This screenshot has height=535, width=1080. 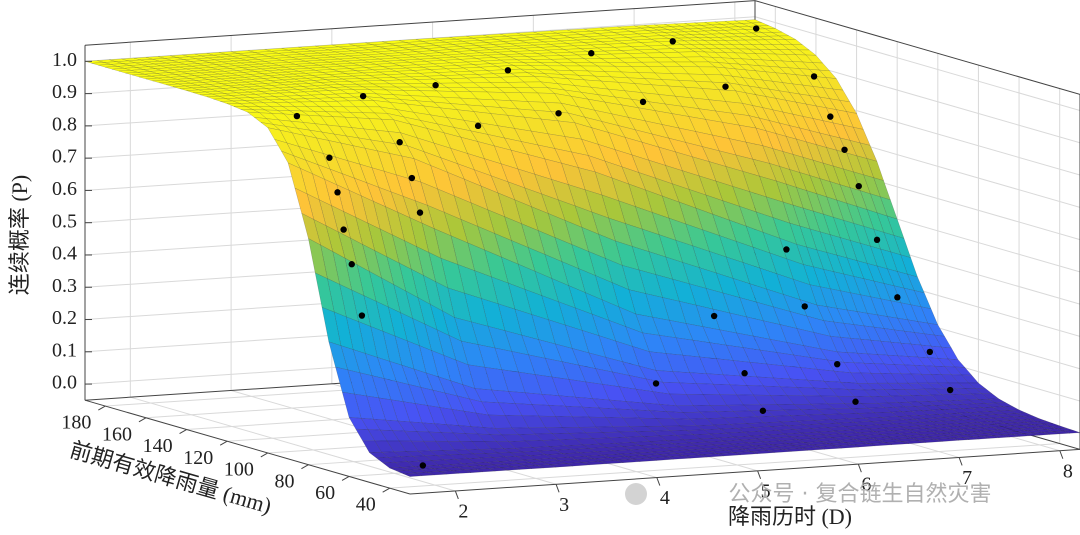 I want to click on axis-box, so click(x=420, y=23).